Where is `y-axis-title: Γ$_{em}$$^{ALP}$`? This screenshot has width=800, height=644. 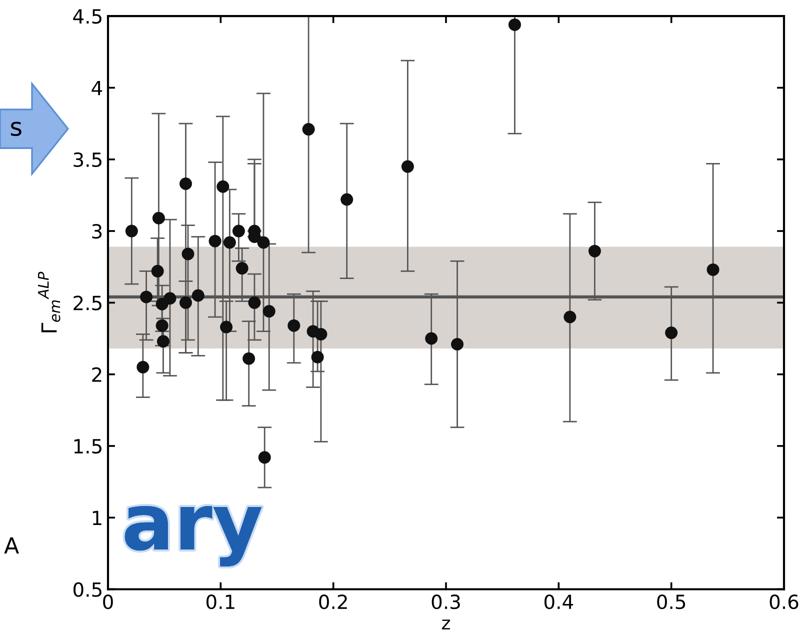 y-axis-title: Γ$_{em}$$^{ALP}$ is located at coordinates (49, 302).